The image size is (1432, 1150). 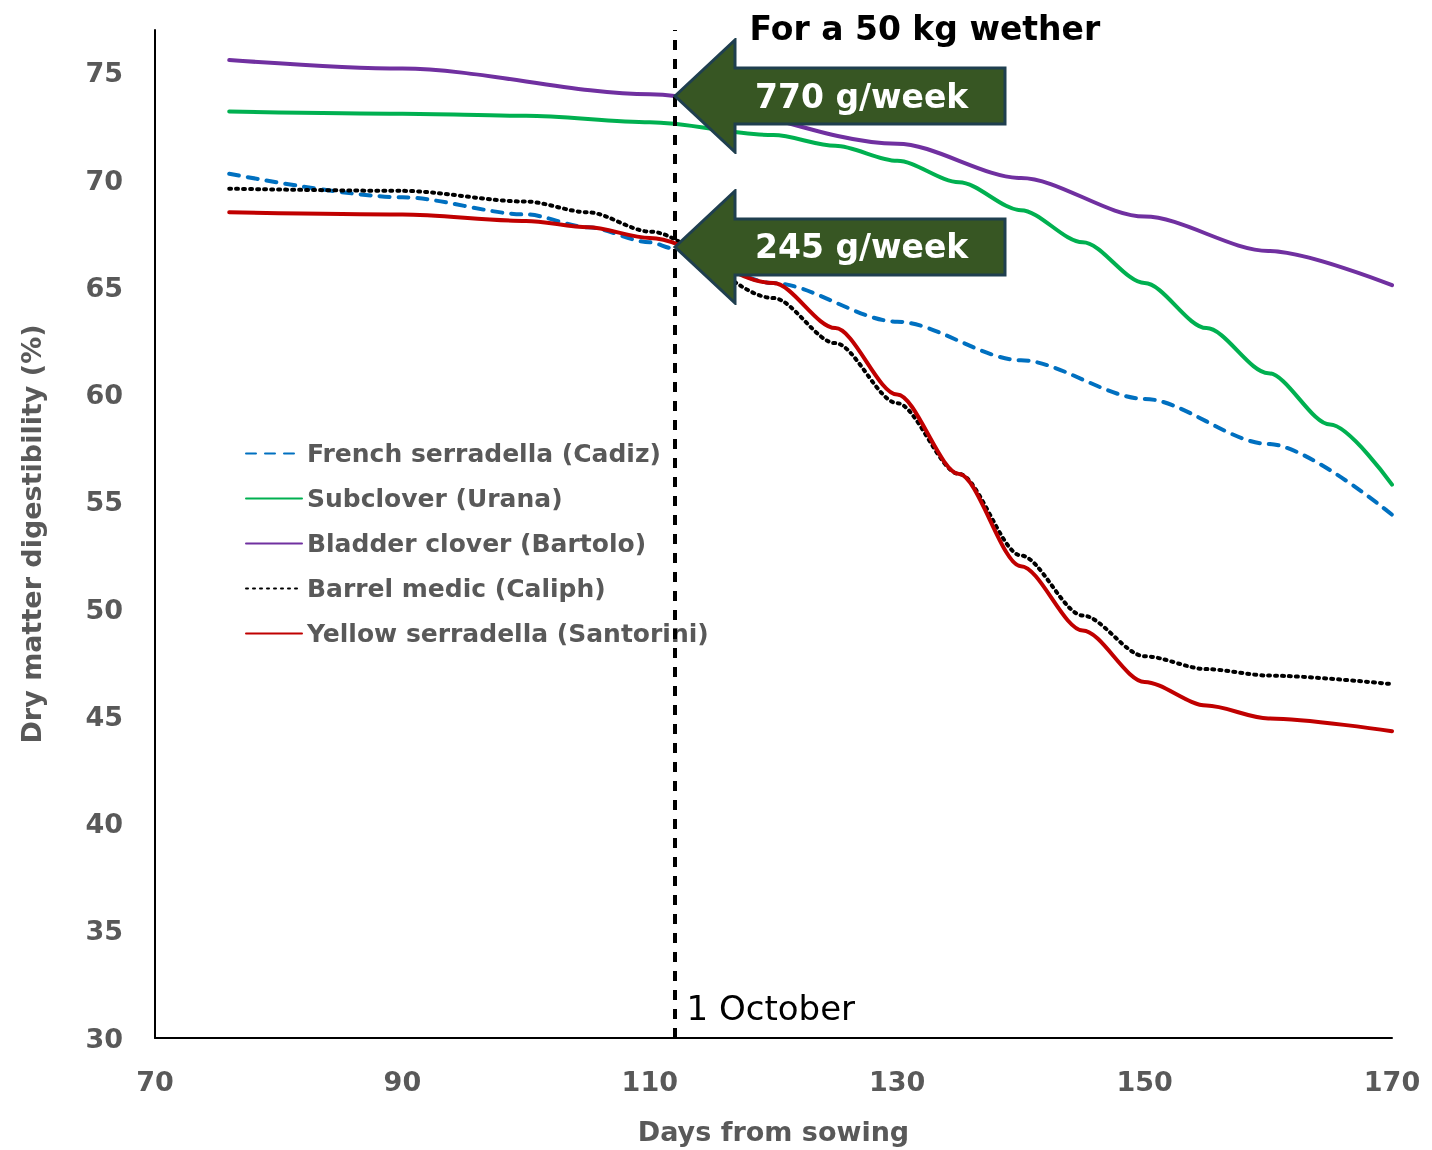 I want to click on y-tick-label: 55, so click(x=104, y=502).